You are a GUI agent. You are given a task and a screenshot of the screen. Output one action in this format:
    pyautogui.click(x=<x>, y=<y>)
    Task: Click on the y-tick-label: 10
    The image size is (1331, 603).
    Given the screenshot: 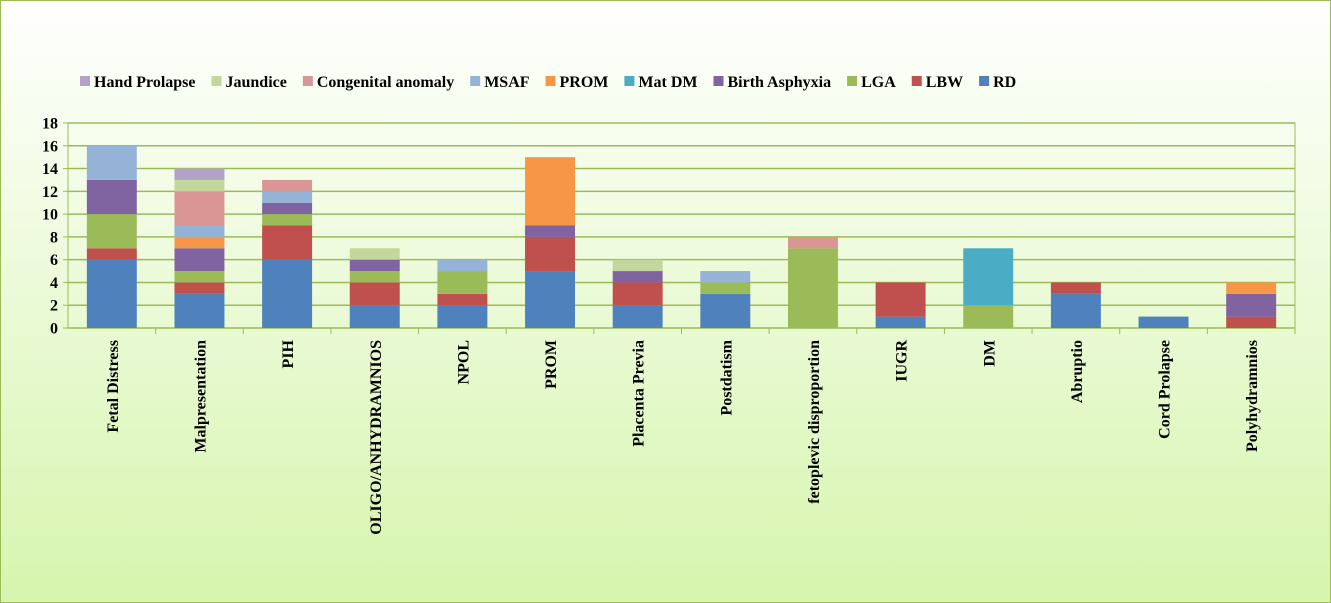 What is the action you would take?
    pyautogui.click(x=50, y=215)
    